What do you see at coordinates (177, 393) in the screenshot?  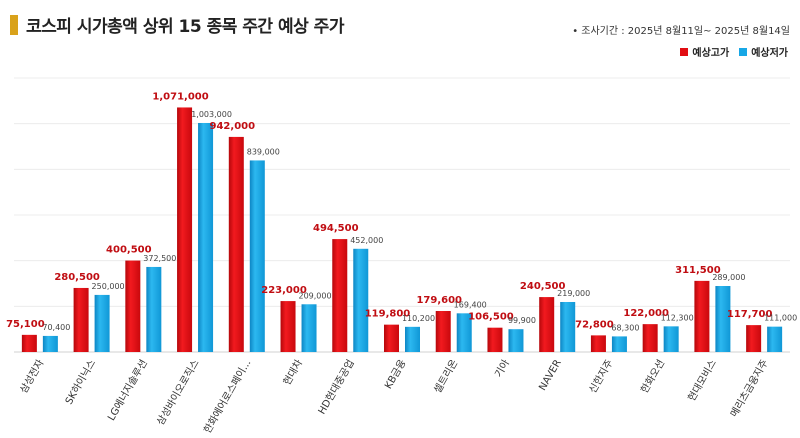 I see `x-tick-label-3: 삼성바이오로직스` at bounding box center [177, 393].